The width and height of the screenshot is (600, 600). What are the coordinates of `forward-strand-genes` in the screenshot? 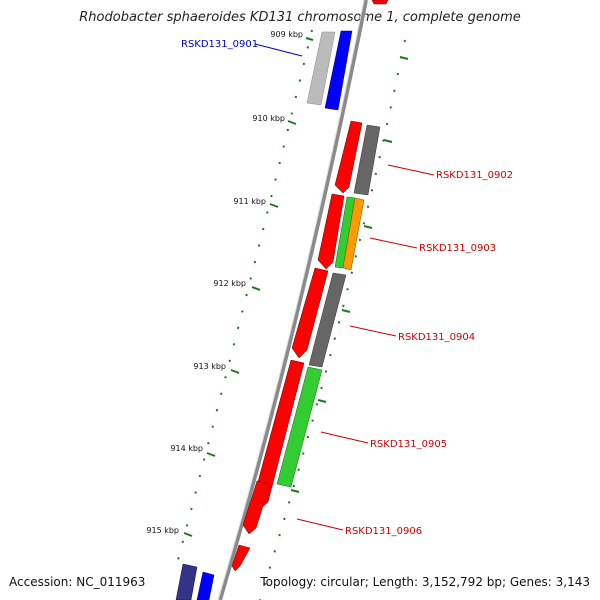 It's located at (328, 306).